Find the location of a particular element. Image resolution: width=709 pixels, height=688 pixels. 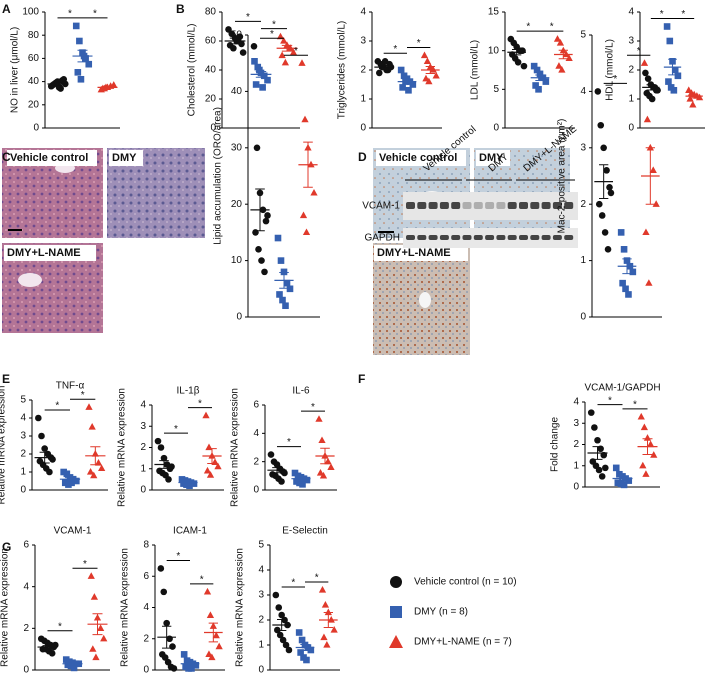

y-tick-label: 20 is located at coordinates (237, 204).